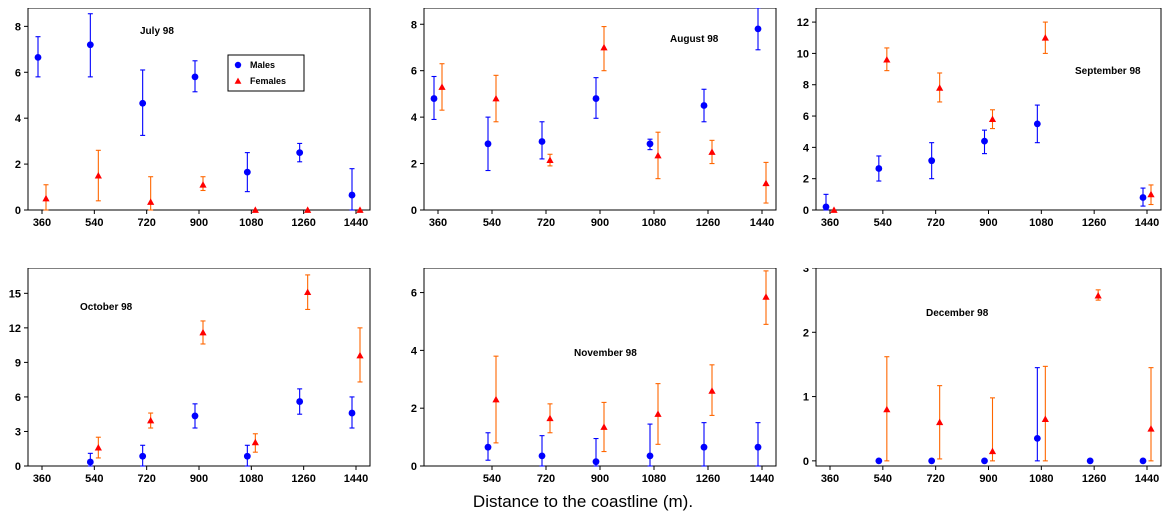  What do you see at coordinates (605, 353) in the screenshot?
I see `chart-title: November 98` at bounding box center [605, 353].